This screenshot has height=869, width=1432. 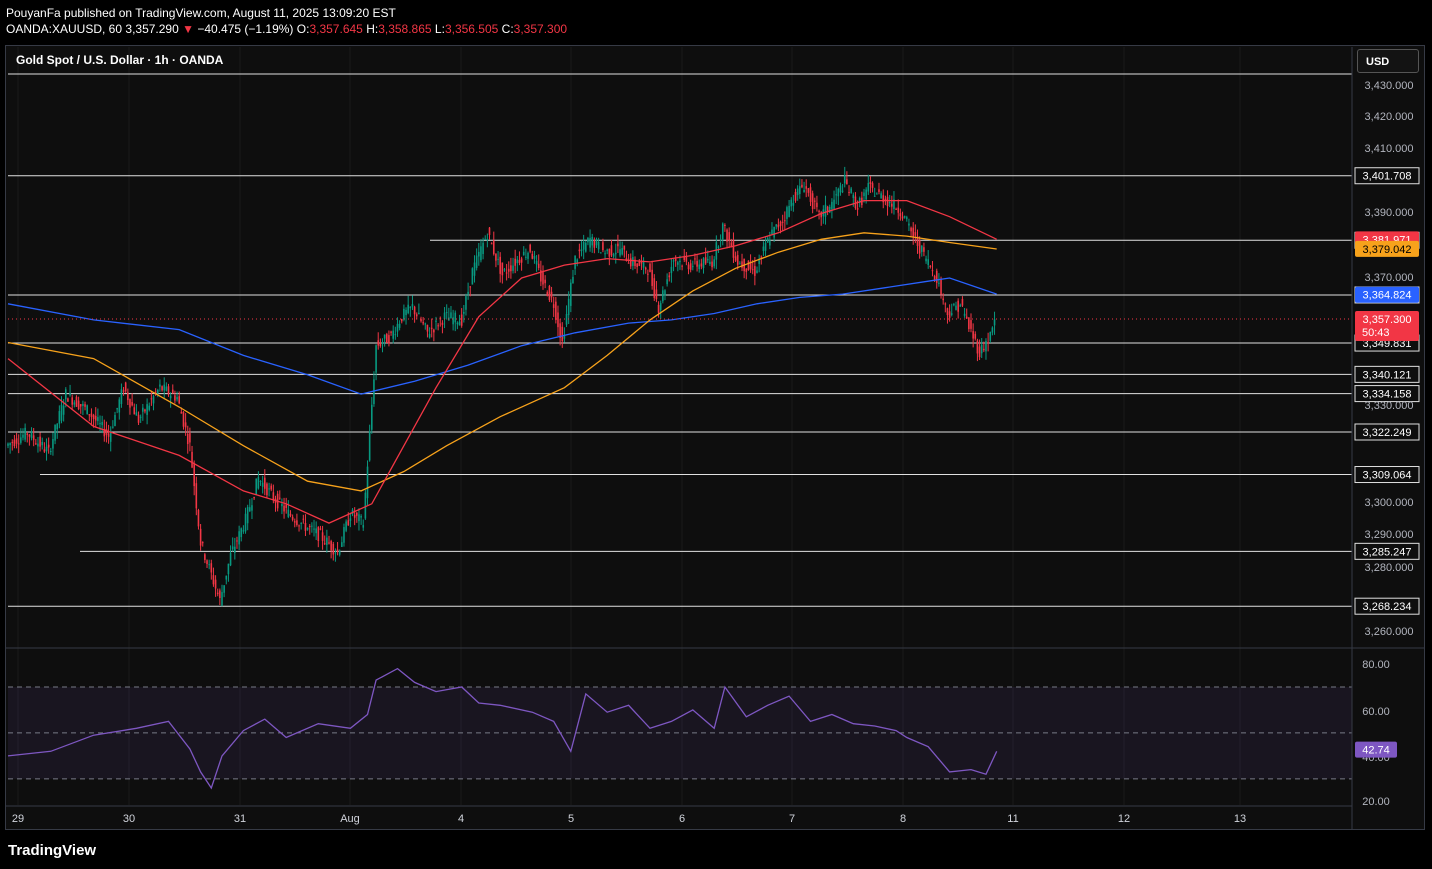 I want to click on time-tick: 4, so click(x=461, y=819).